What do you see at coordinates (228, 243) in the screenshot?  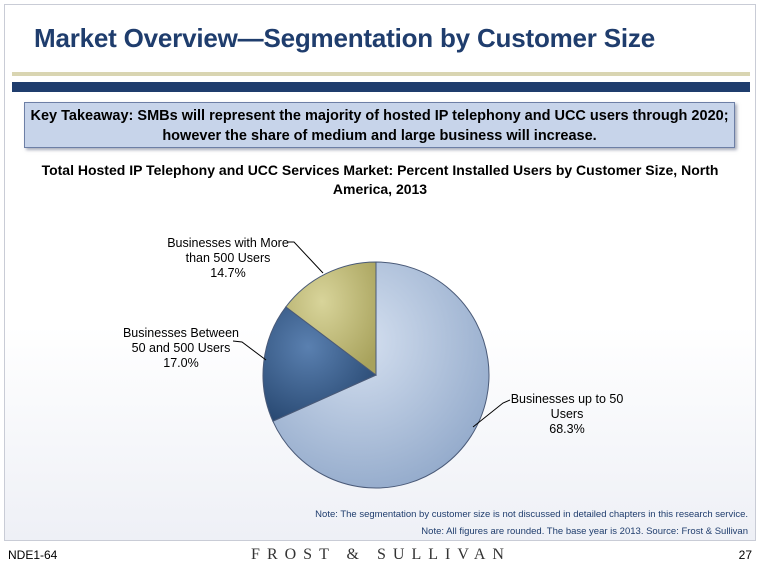 I see `slice-label-large-line1: Businesses with More` at bounding box center [228, 243].